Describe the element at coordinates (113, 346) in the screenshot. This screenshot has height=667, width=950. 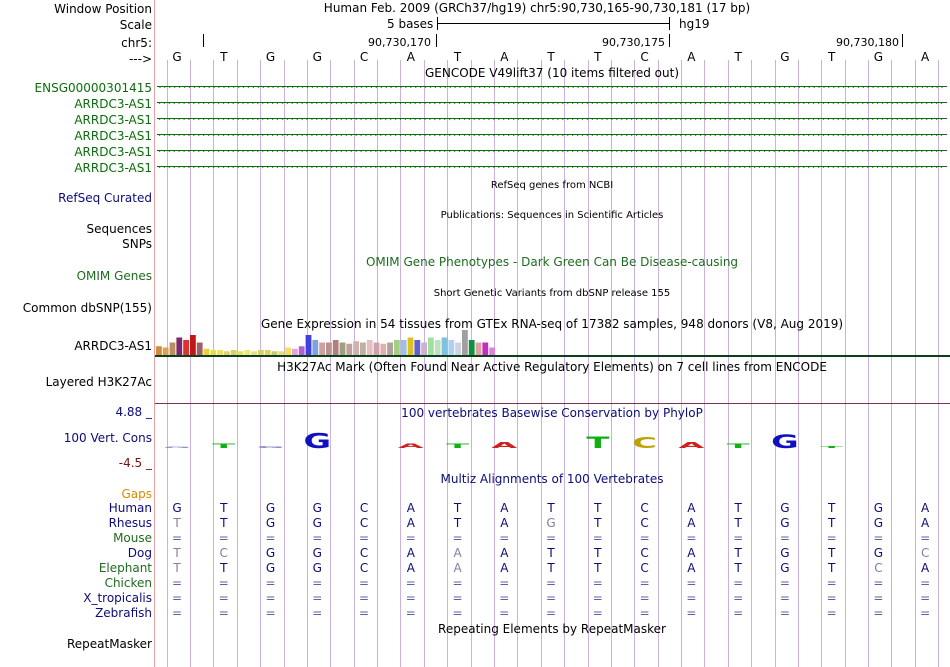
I see `gtex-label: ARRDC3-AS1` at that location.